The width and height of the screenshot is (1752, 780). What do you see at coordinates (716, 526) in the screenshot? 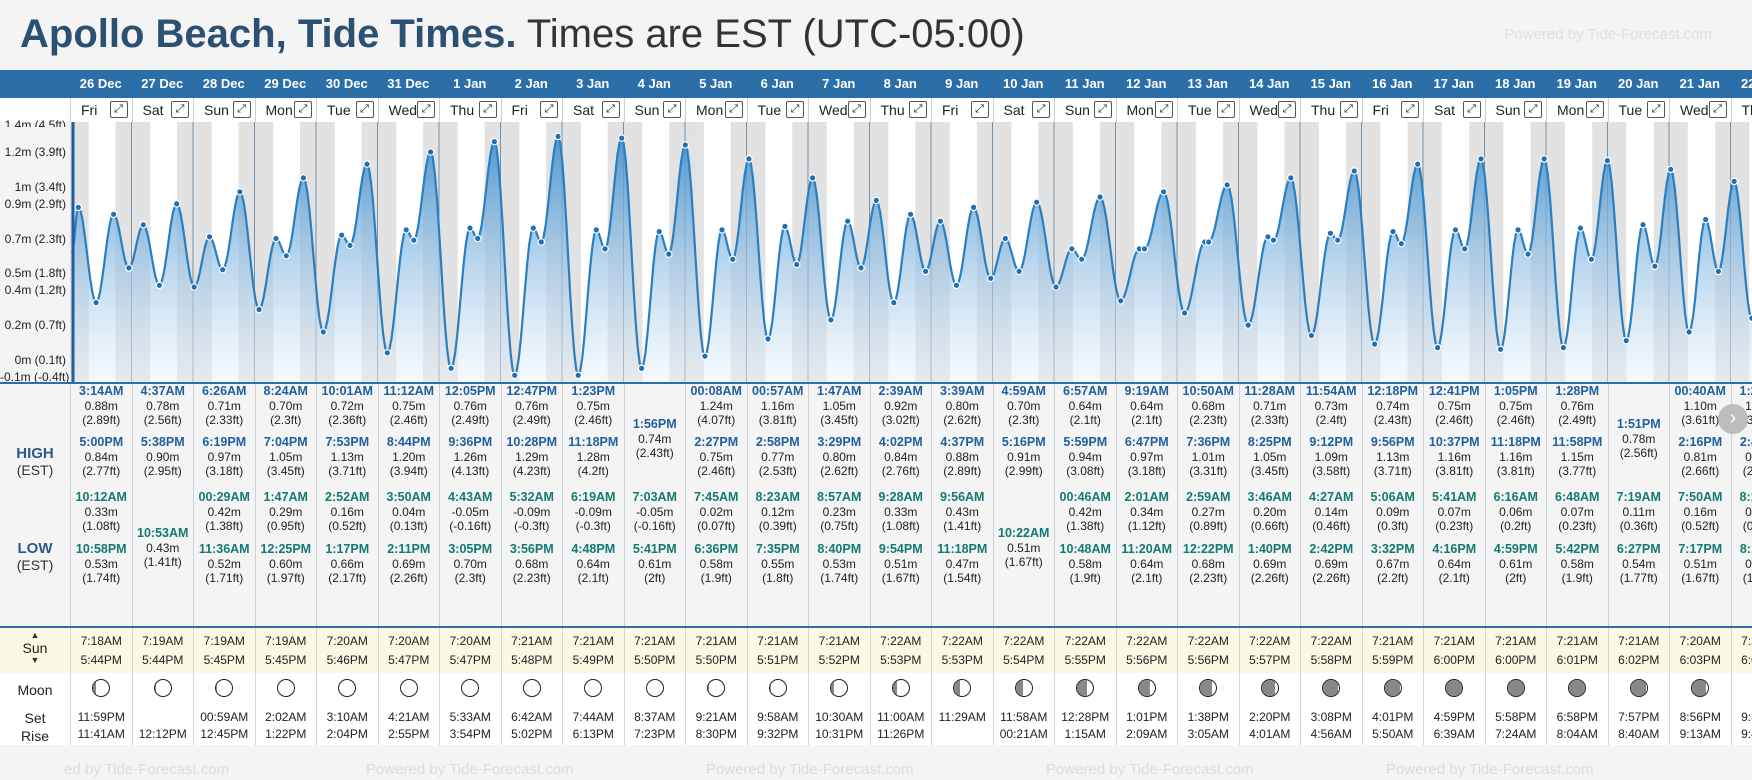
I see `tide-height-ft: (0.07ft)` at bounding box center [716, 526].